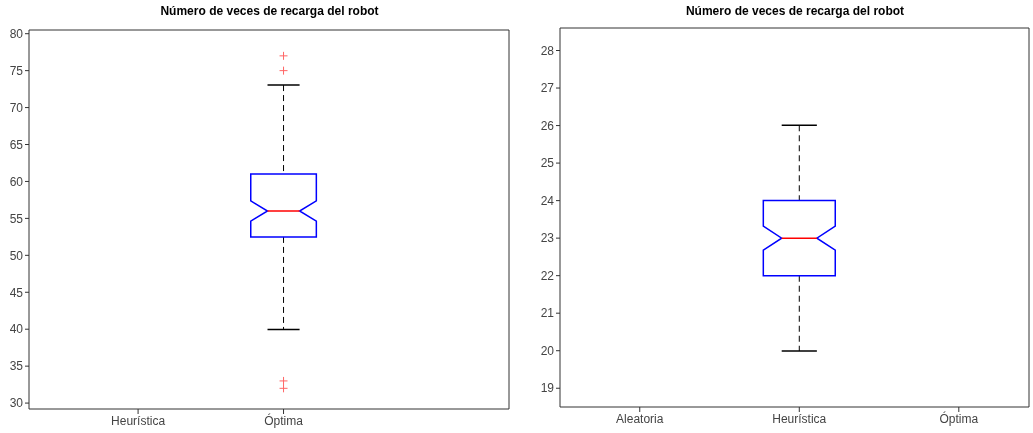  What do you see at coordinates (547, 125) in the screenshot?
I see `y-tick-label: 26` at bounding box center [547, 125].